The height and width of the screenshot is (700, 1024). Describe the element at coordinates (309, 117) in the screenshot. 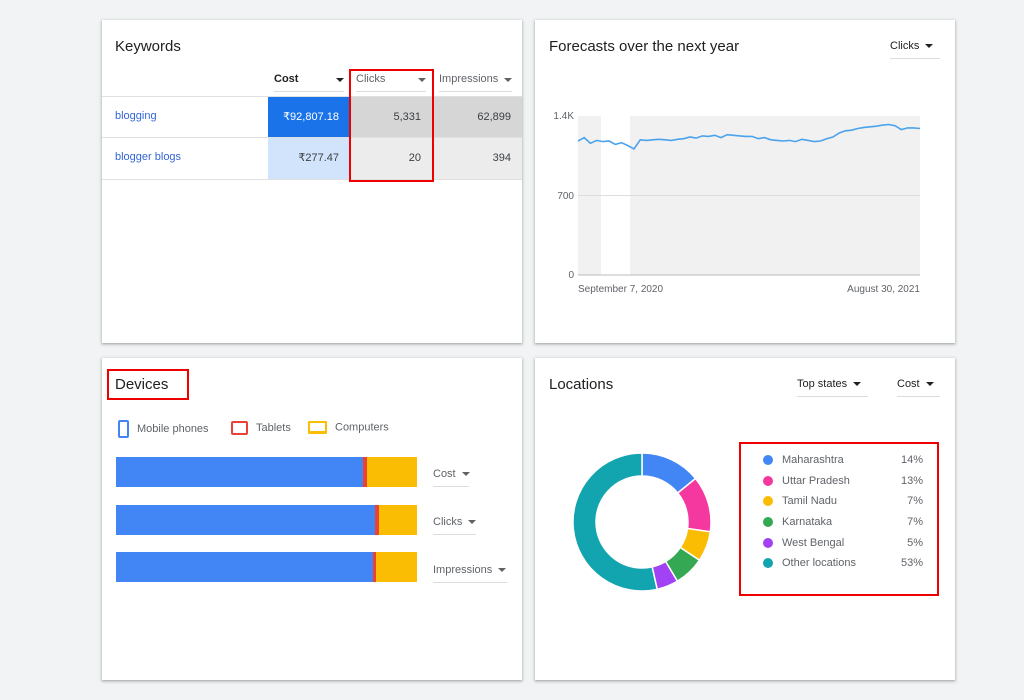

I see `cost-cell: ₹92,807.18` at that location.